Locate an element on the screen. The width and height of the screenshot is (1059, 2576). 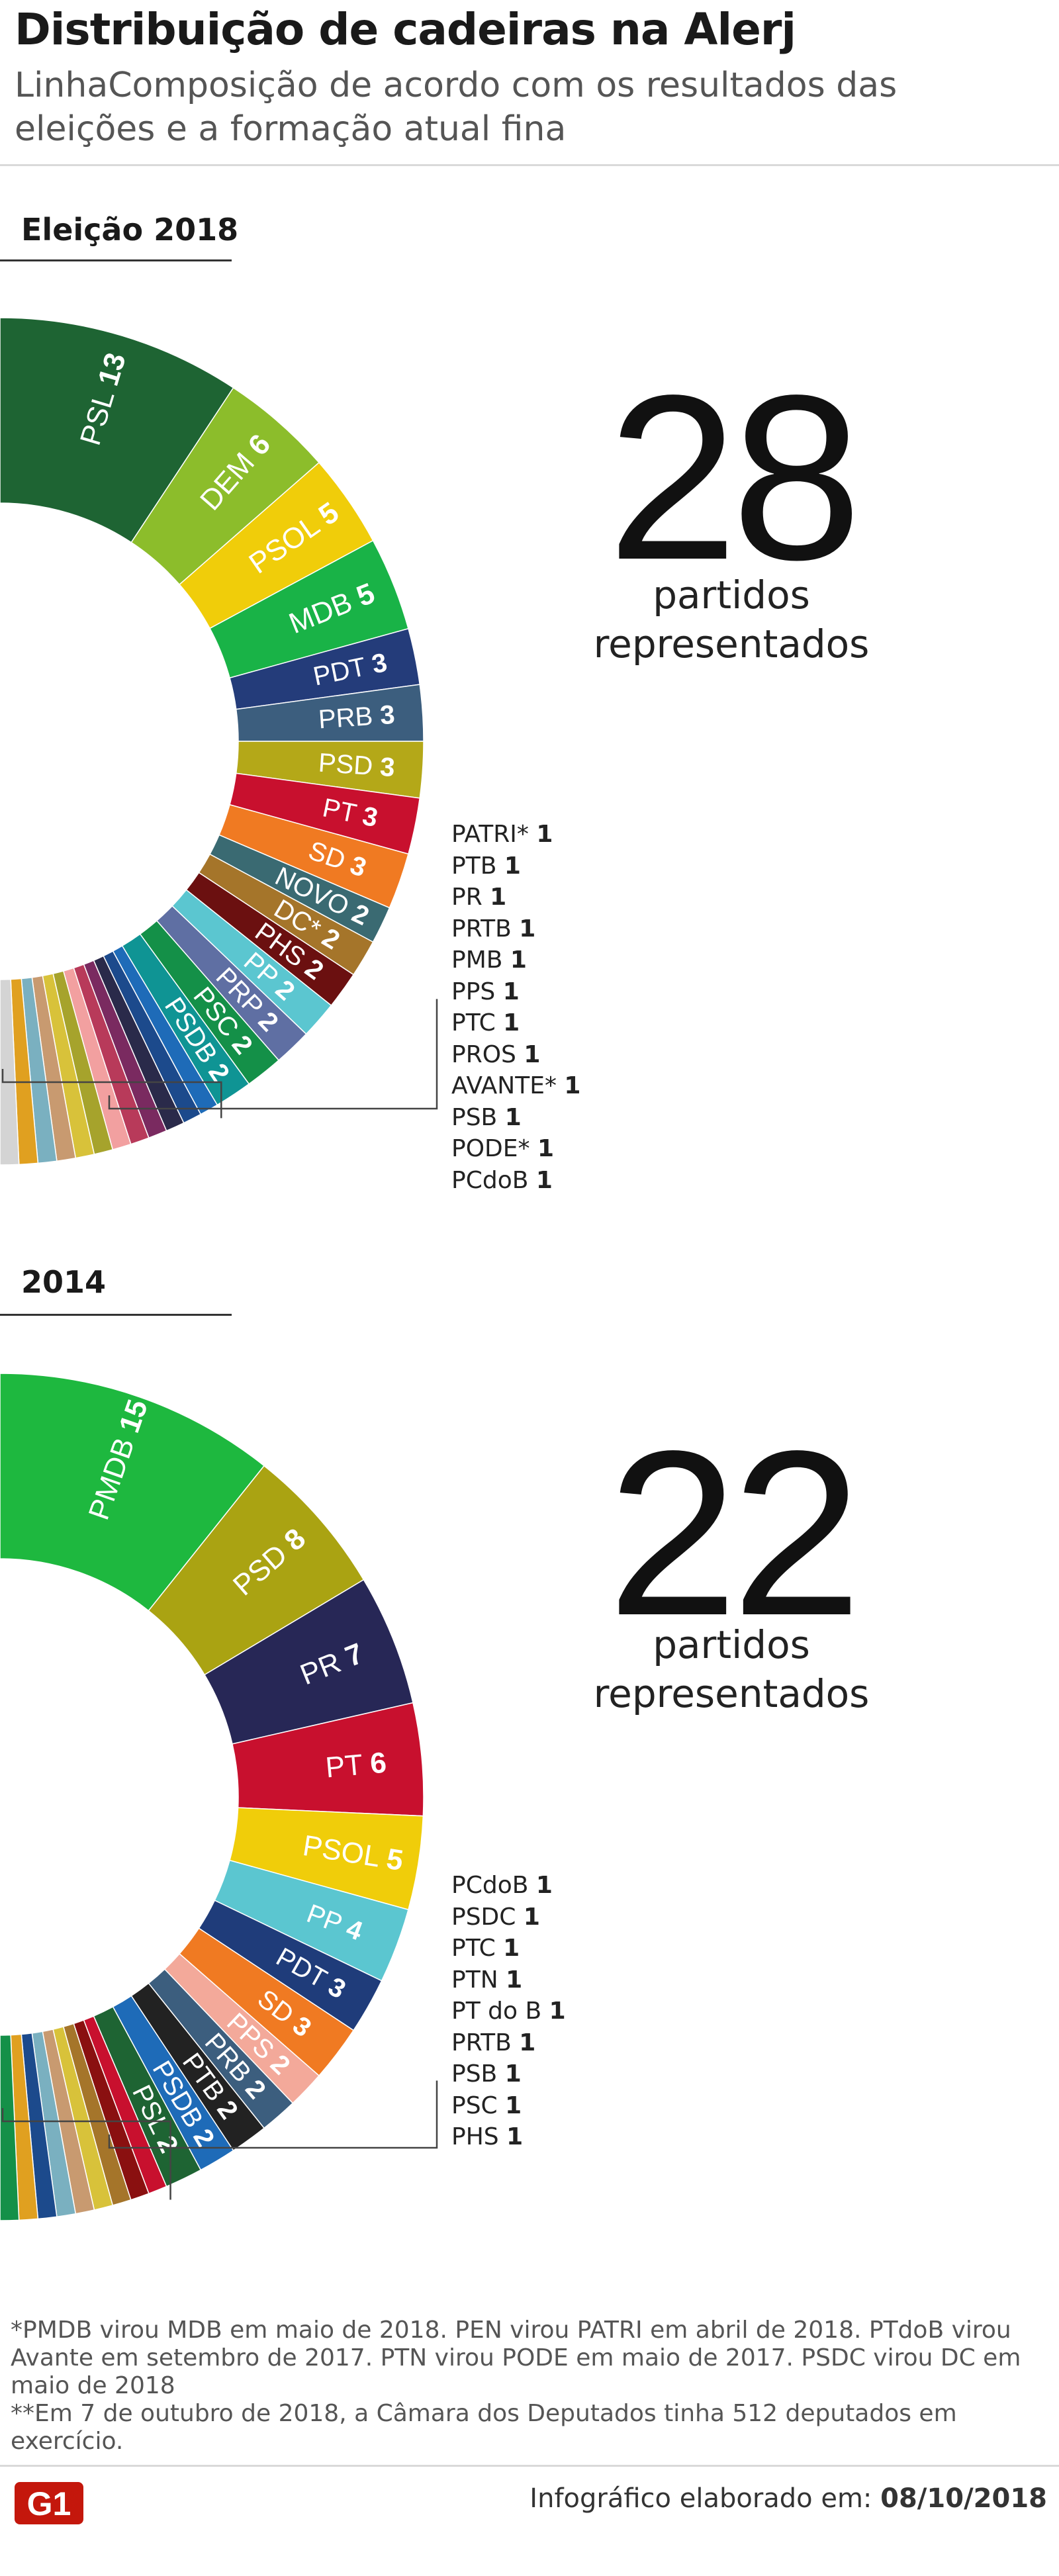
small-party-item: PHS 1 is located at coordinates (508, 2137).